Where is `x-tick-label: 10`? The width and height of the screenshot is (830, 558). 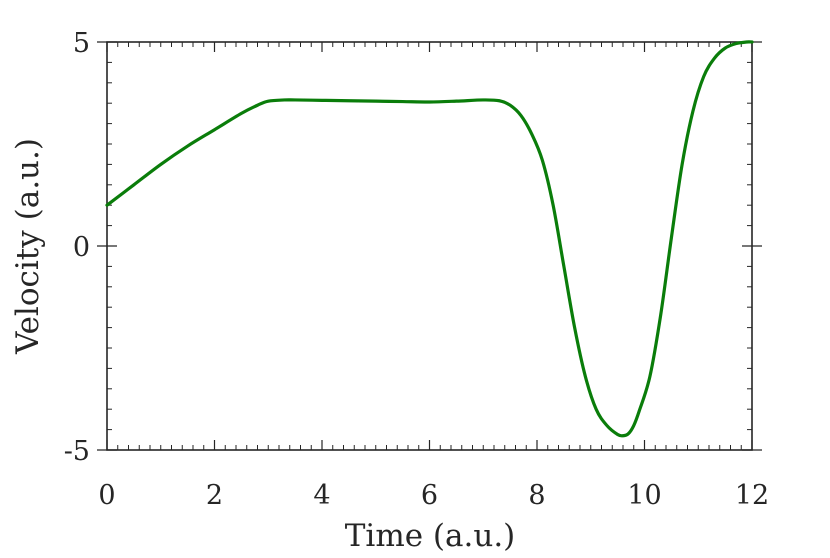 x-tick-label: 10 is located at coordinates (644, 495).